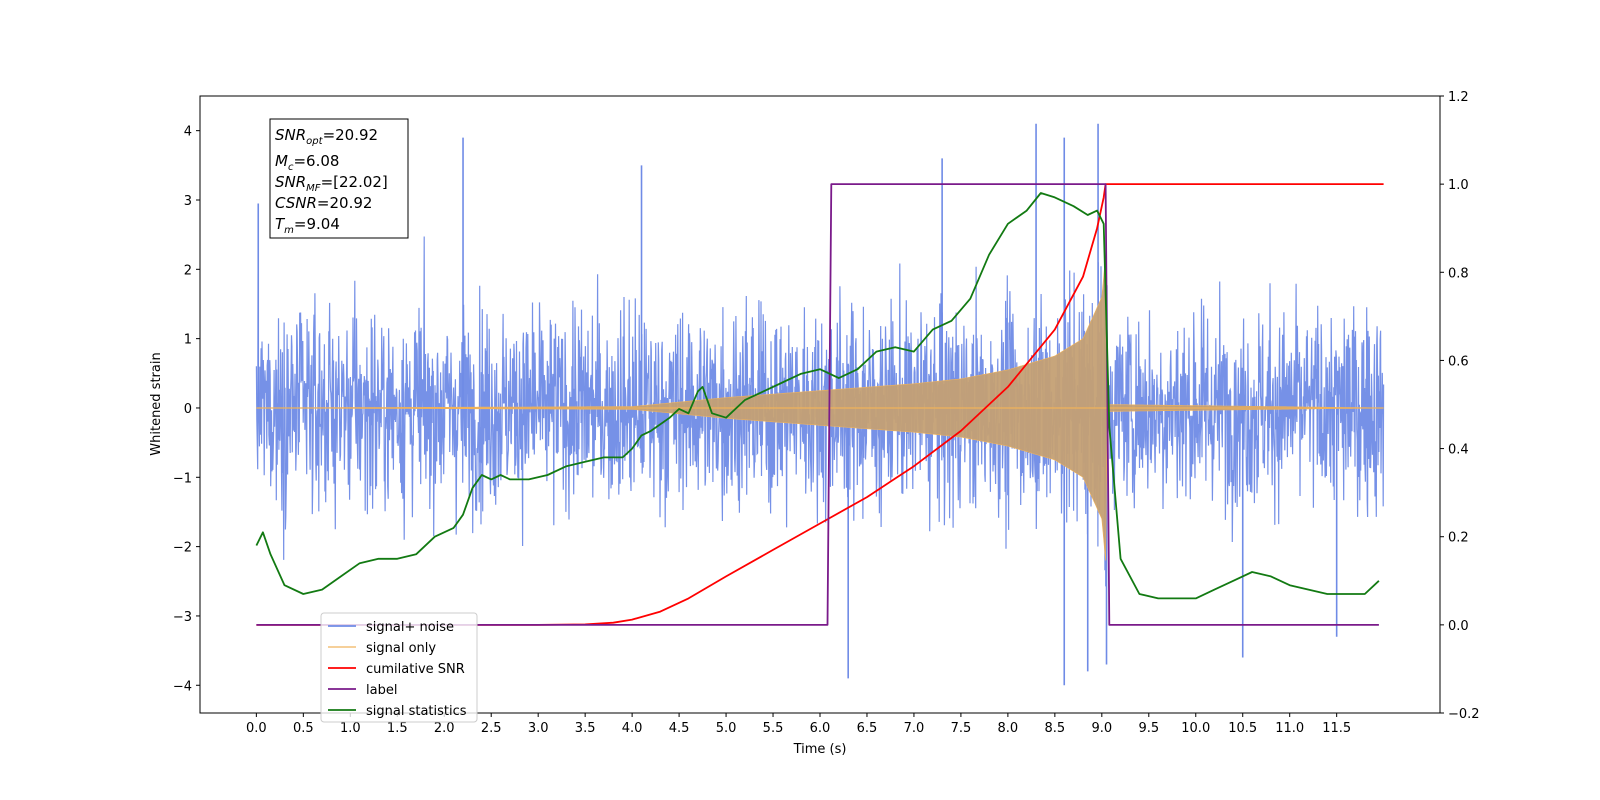 The height and width of the screenshot is (800, 1600). I want to click on y2-tick-label-4: 0.6, so click(1458, 361).